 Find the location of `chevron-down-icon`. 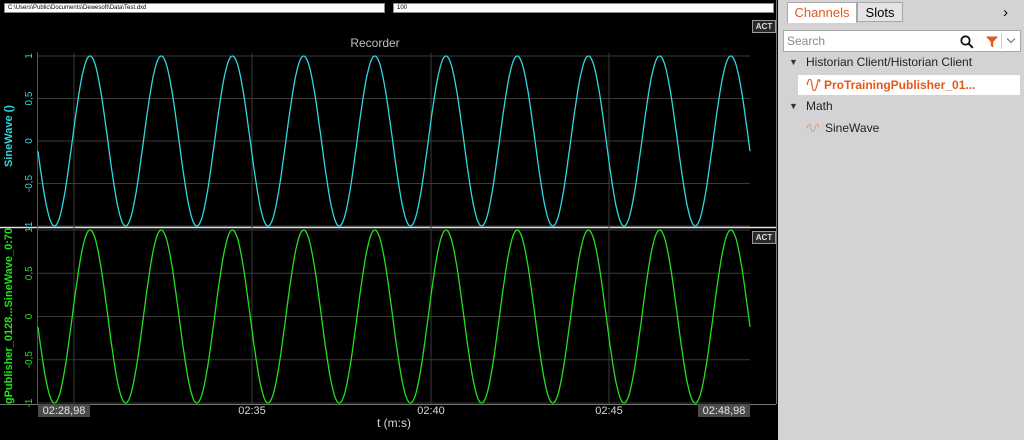

chevron-down-icon is located at coordinates (1011, 41).